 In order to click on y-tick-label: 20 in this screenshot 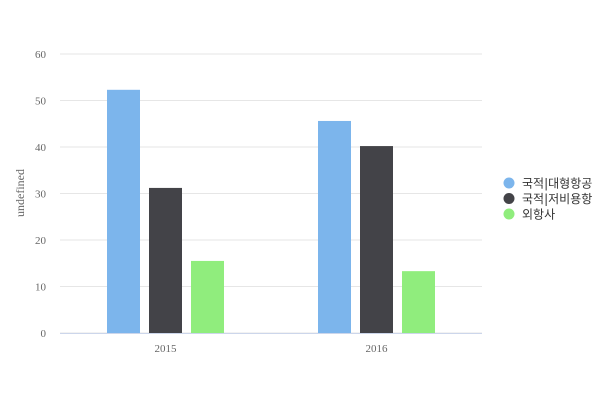, I will do `click(41, 241)`.